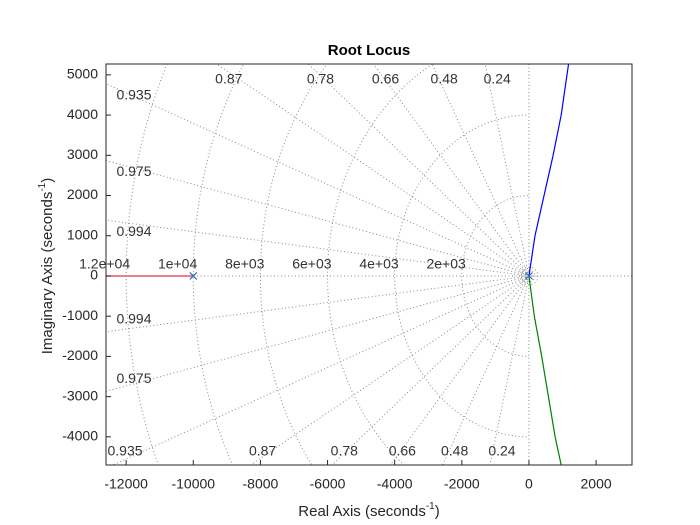 The width and height of the screenshot is (700, 525). What do you see at coordinates (395, 484) in the screenshot?
I see `x-tick-label: -4000` at bounding box center [395, 484].